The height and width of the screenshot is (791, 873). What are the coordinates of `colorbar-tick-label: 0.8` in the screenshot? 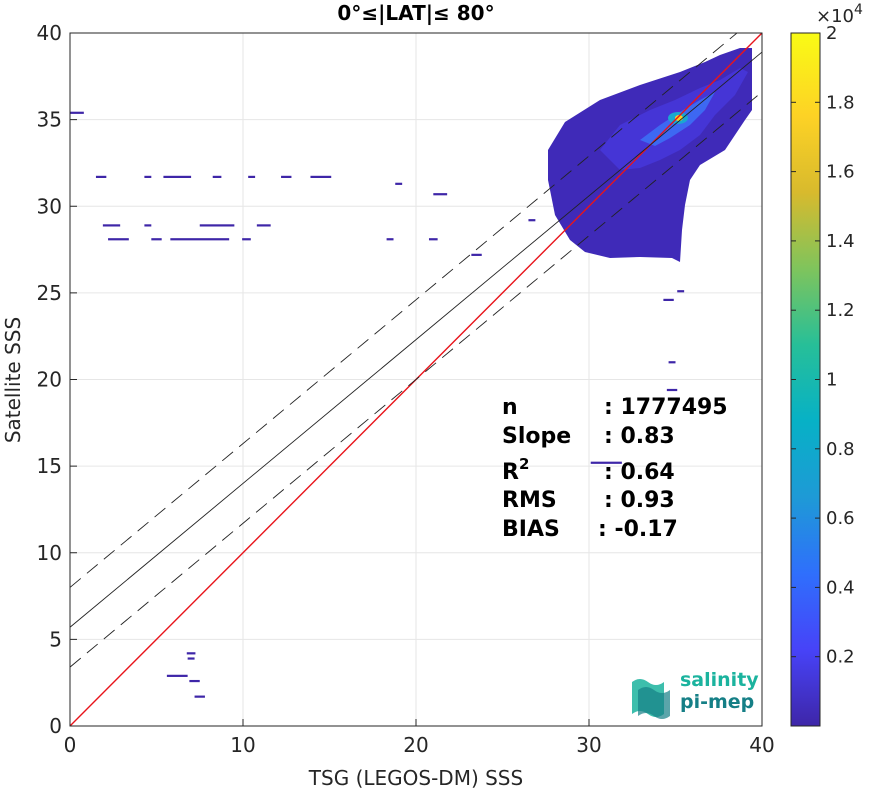 It's located at (840, 449).